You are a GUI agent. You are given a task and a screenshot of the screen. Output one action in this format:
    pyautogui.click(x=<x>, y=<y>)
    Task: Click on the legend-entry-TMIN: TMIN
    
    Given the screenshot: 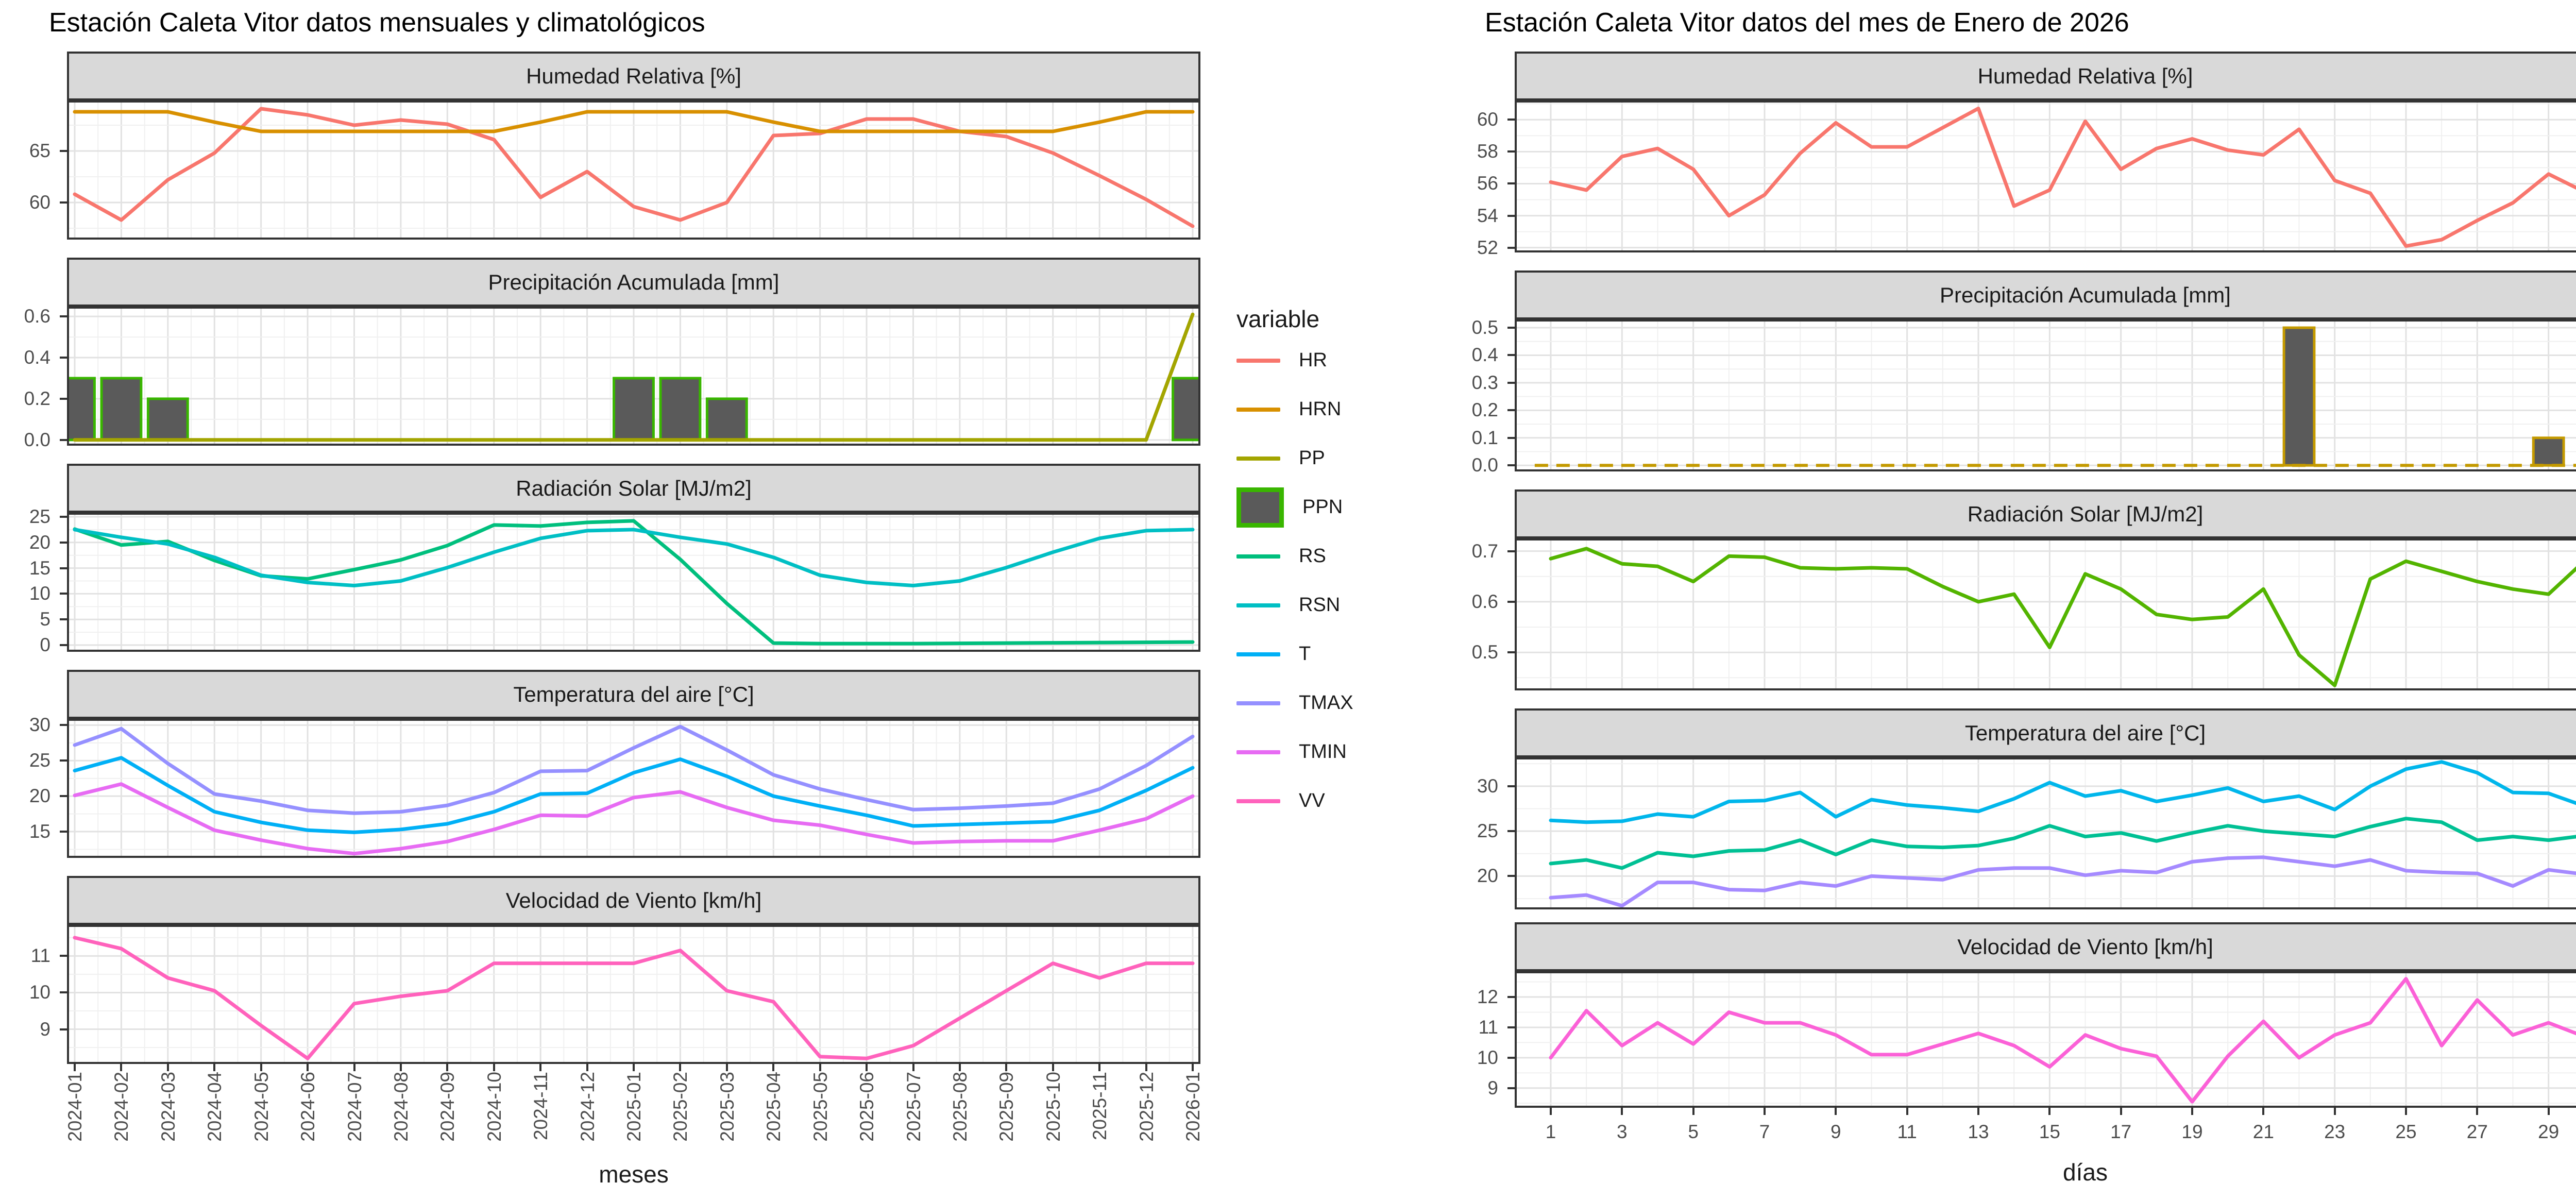 What is the action you would take?
    pyautogui.click(x=1291, y=752)
    